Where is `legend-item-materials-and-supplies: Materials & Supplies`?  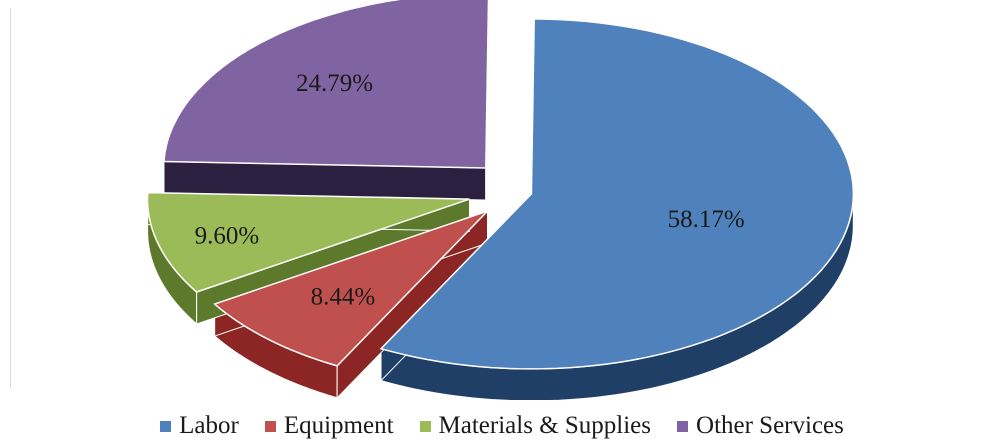
legend-item-materials-and-supplies: Materials & Supplies is located at coordinates (535, 426).